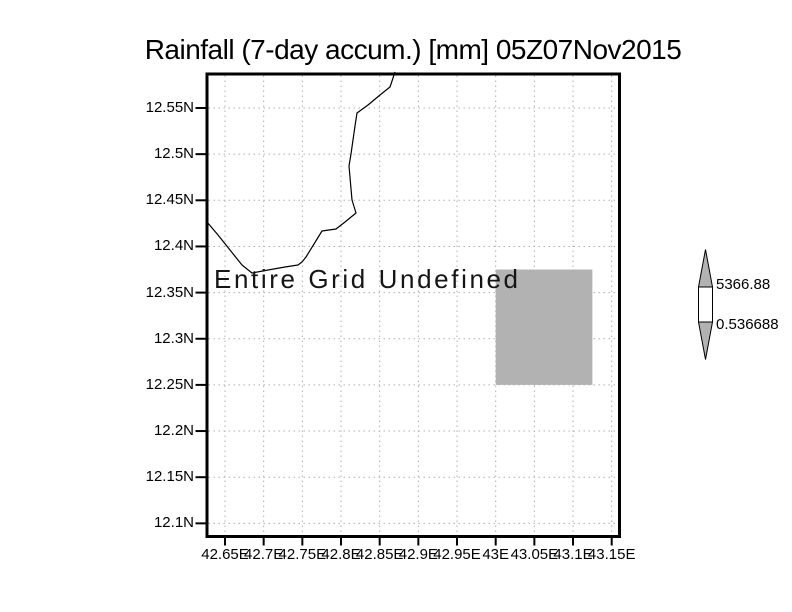 This screenshot has height=612, width=792. I want to click on x-axis-tick-label: 42.9E, so click(418, 554).